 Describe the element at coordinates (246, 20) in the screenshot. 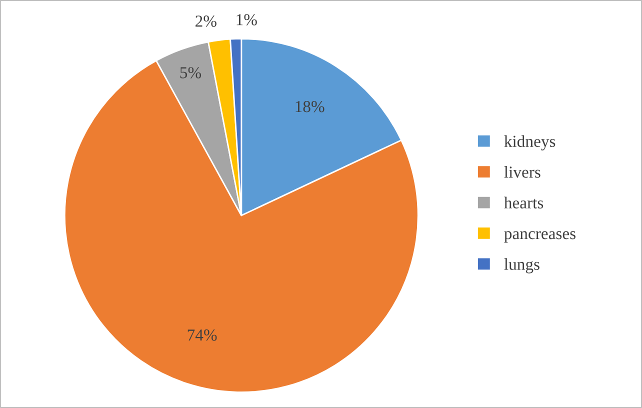

I see `data-label: 1%` at that location.